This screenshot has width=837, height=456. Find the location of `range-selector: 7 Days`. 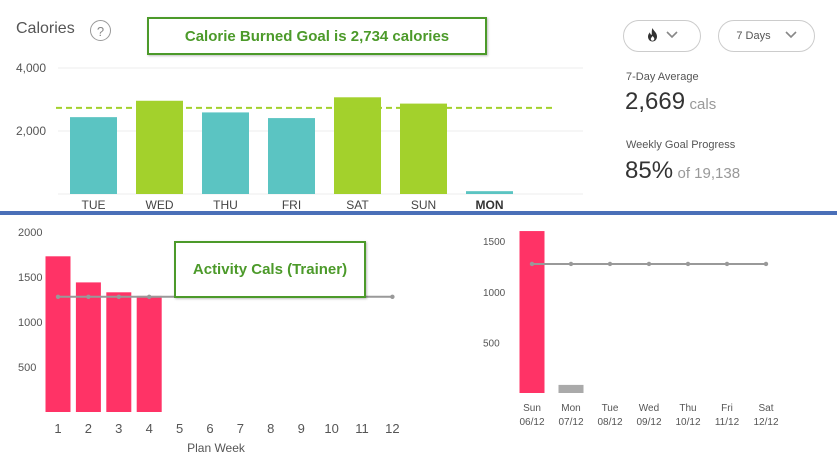

range-selector: 7 Days is located at coordinates (766, 36).